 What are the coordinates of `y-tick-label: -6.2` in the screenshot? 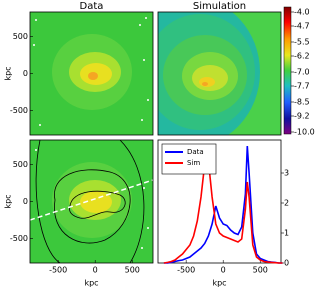 It's located at (302, 56).